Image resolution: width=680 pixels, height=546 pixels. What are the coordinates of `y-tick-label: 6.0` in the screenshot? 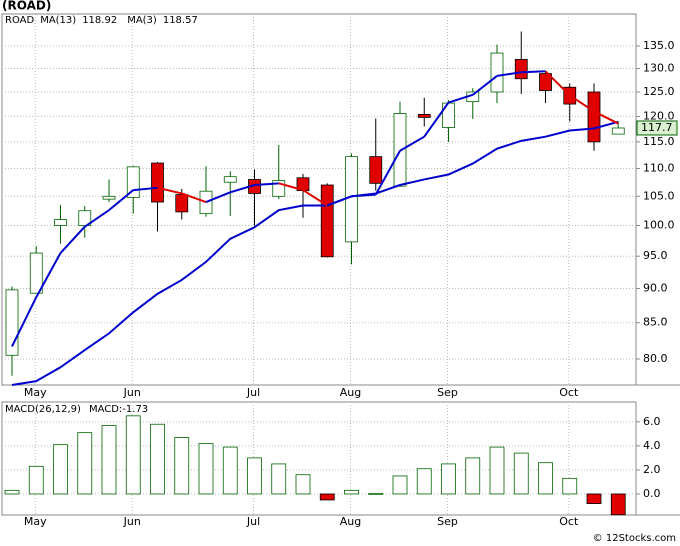 It's located at (652, 421).